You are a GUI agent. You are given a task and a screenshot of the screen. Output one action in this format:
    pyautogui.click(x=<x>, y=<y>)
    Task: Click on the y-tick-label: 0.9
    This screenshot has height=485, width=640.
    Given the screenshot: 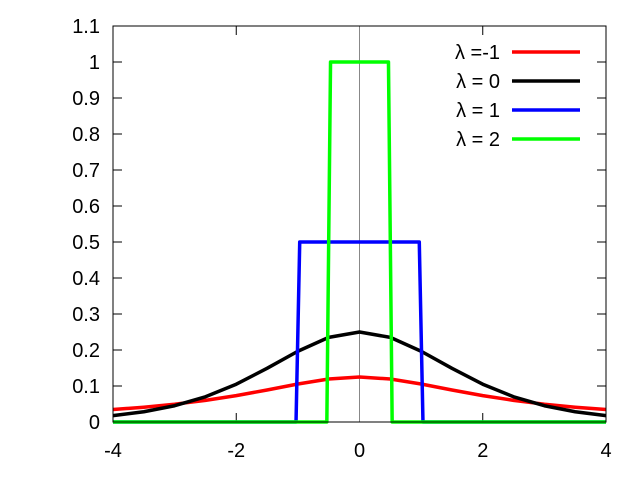 What is the action you would take?
    pyautogui.click(x=86, y=99)
    